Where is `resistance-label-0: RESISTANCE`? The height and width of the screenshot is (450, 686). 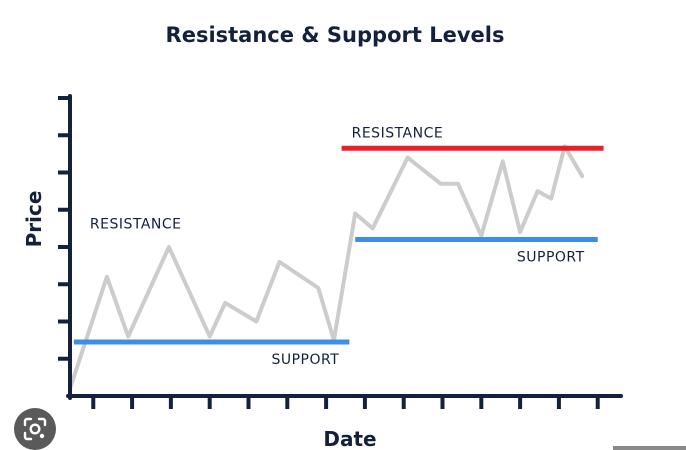 resistance-label-0: RESISTANCE is located at coordinates (136, 225).